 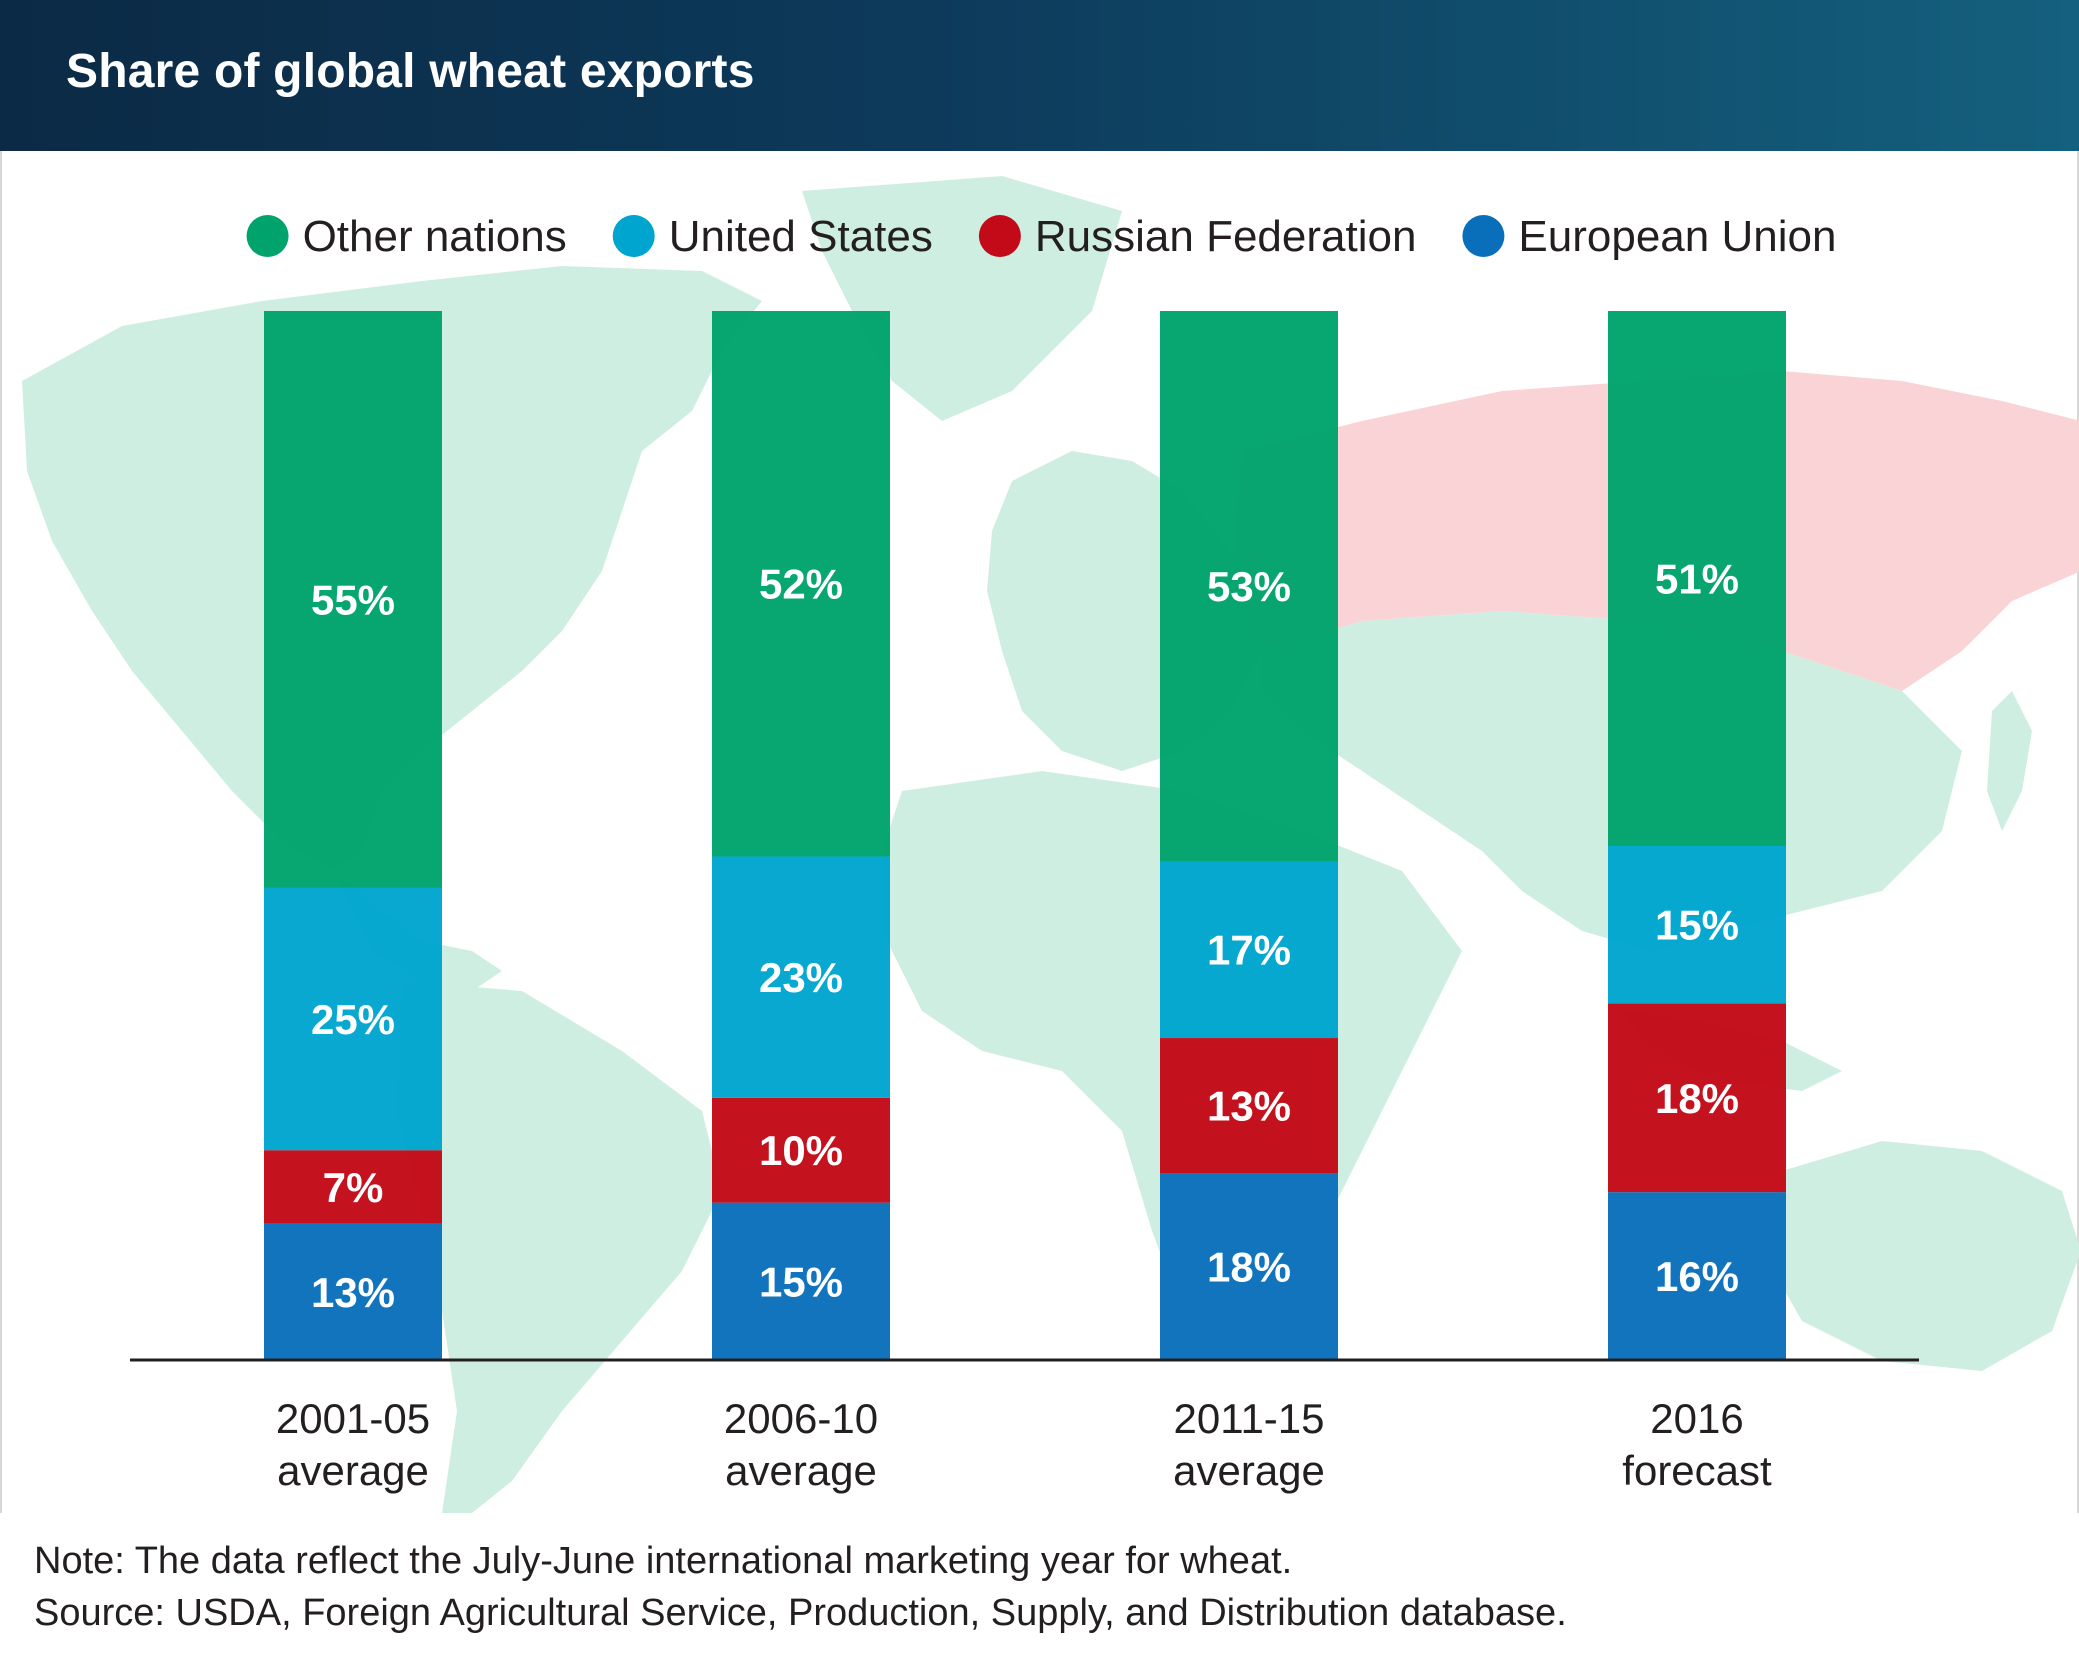 What do you see at coordinates (801, 1444) in the screenshot?
I see `x-tick-label-2: 2006-10 average` at bounding box center [801, 1444].